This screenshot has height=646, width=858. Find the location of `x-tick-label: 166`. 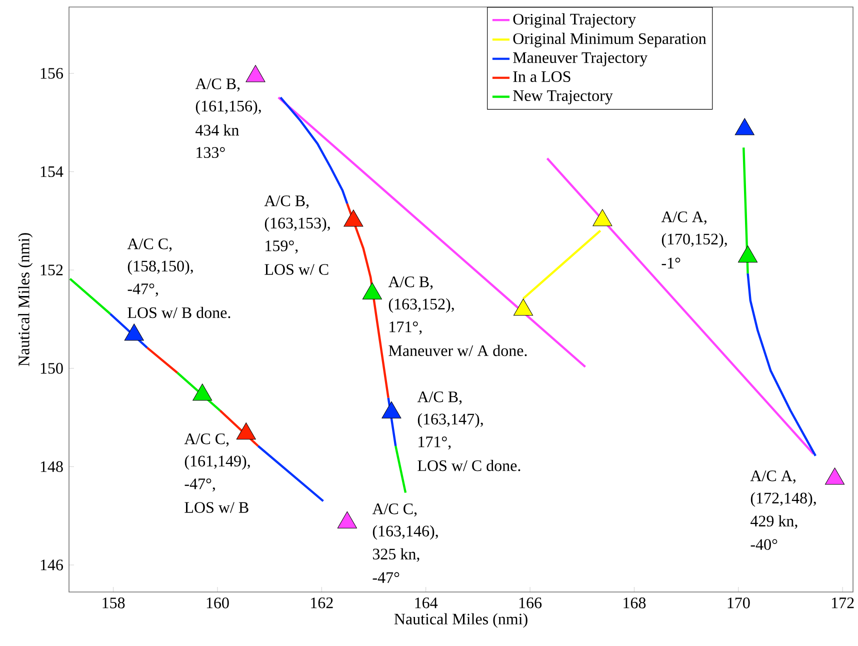

x-tick-label: 166 is located at coordinates (530, 603).